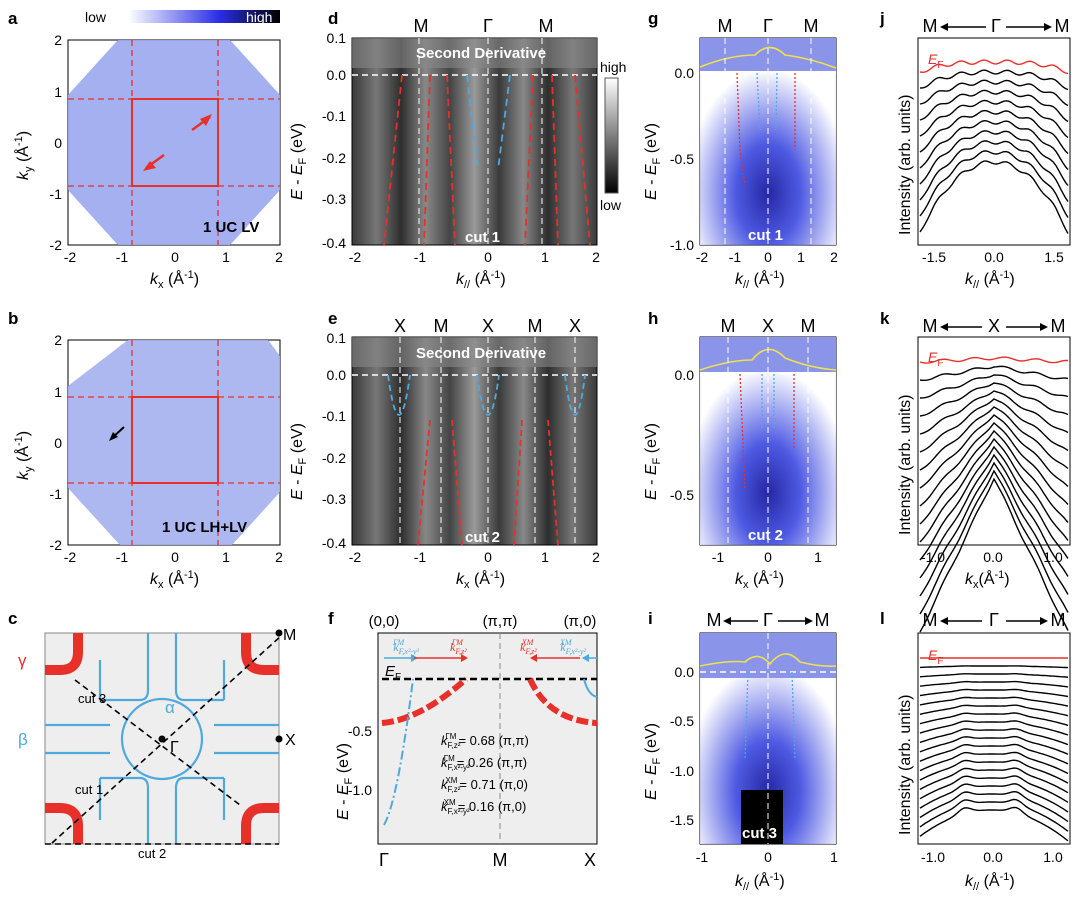  What do you see at coordinates (987, 580) in the screenshot?
I see `svg-text: kx(Å-1)` at bounding box center [987, 580].